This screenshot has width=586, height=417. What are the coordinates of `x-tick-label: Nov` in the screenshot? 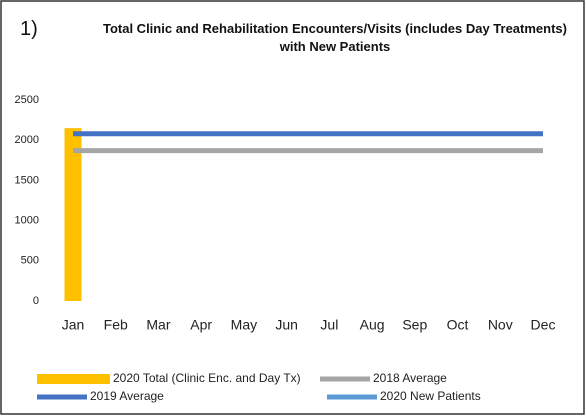 It's located at (500, 325).